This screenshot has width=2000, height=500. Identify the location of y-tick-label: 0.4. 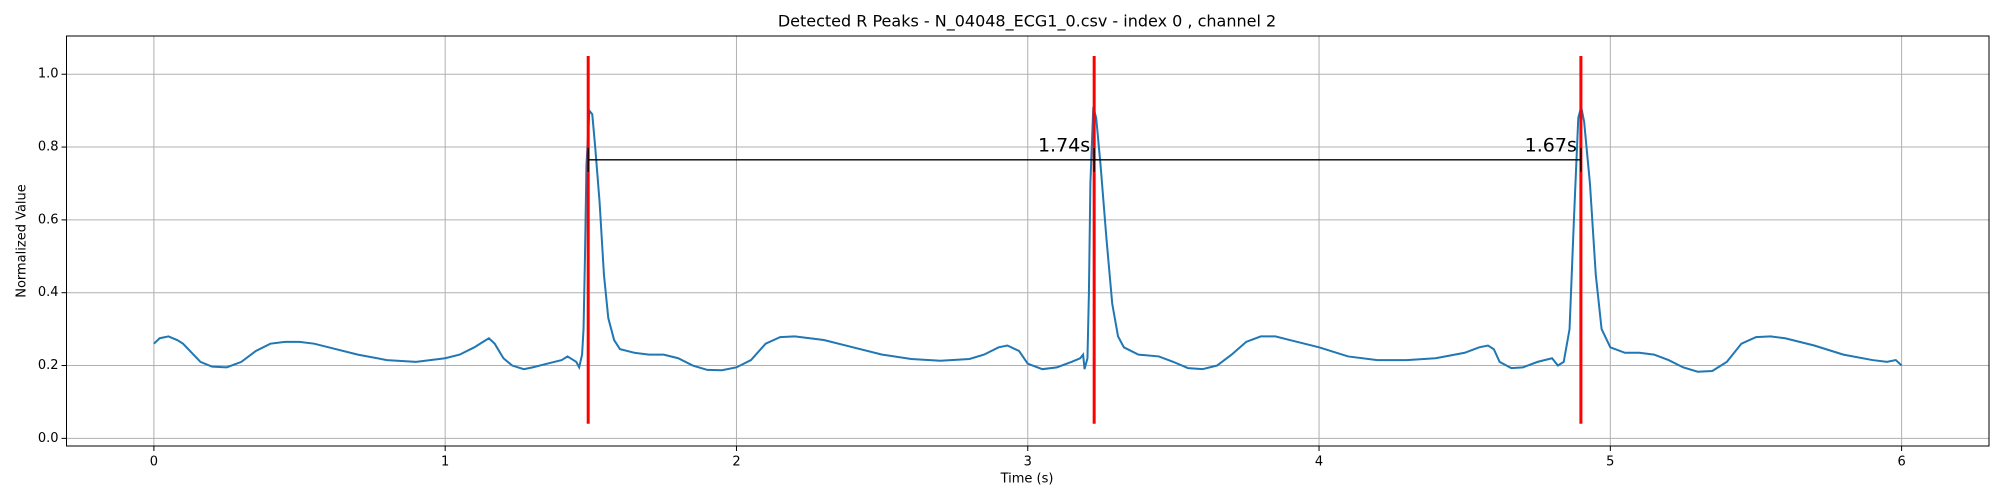
(48, 292).